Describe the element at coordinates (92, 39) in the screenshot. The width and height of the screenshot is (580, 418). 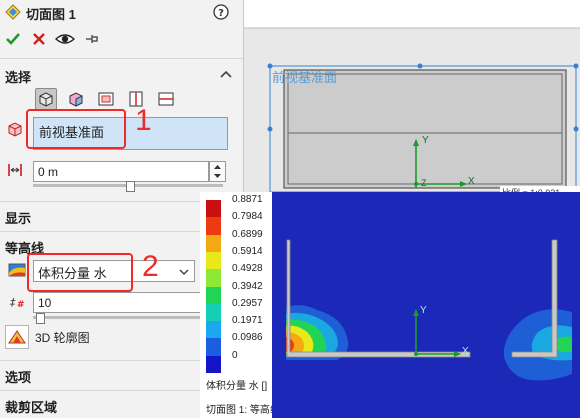
I see `pushpin-icon` at that location.